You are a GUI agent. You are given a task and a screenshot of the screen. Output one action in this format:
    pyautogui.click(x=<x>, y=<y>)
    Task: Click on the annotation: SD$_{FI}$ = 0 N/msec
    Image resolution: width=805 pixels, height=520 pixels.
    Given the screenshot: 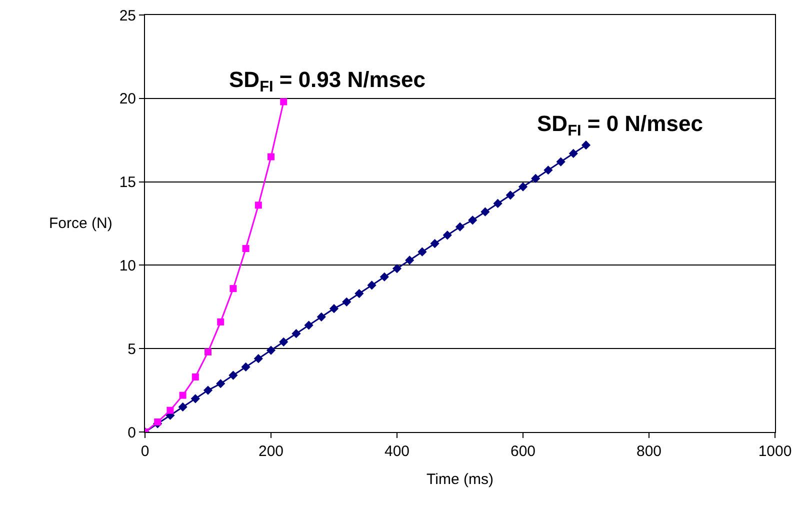 What is the action you would take?
    pyautogui.click(x=620, y=125)
    